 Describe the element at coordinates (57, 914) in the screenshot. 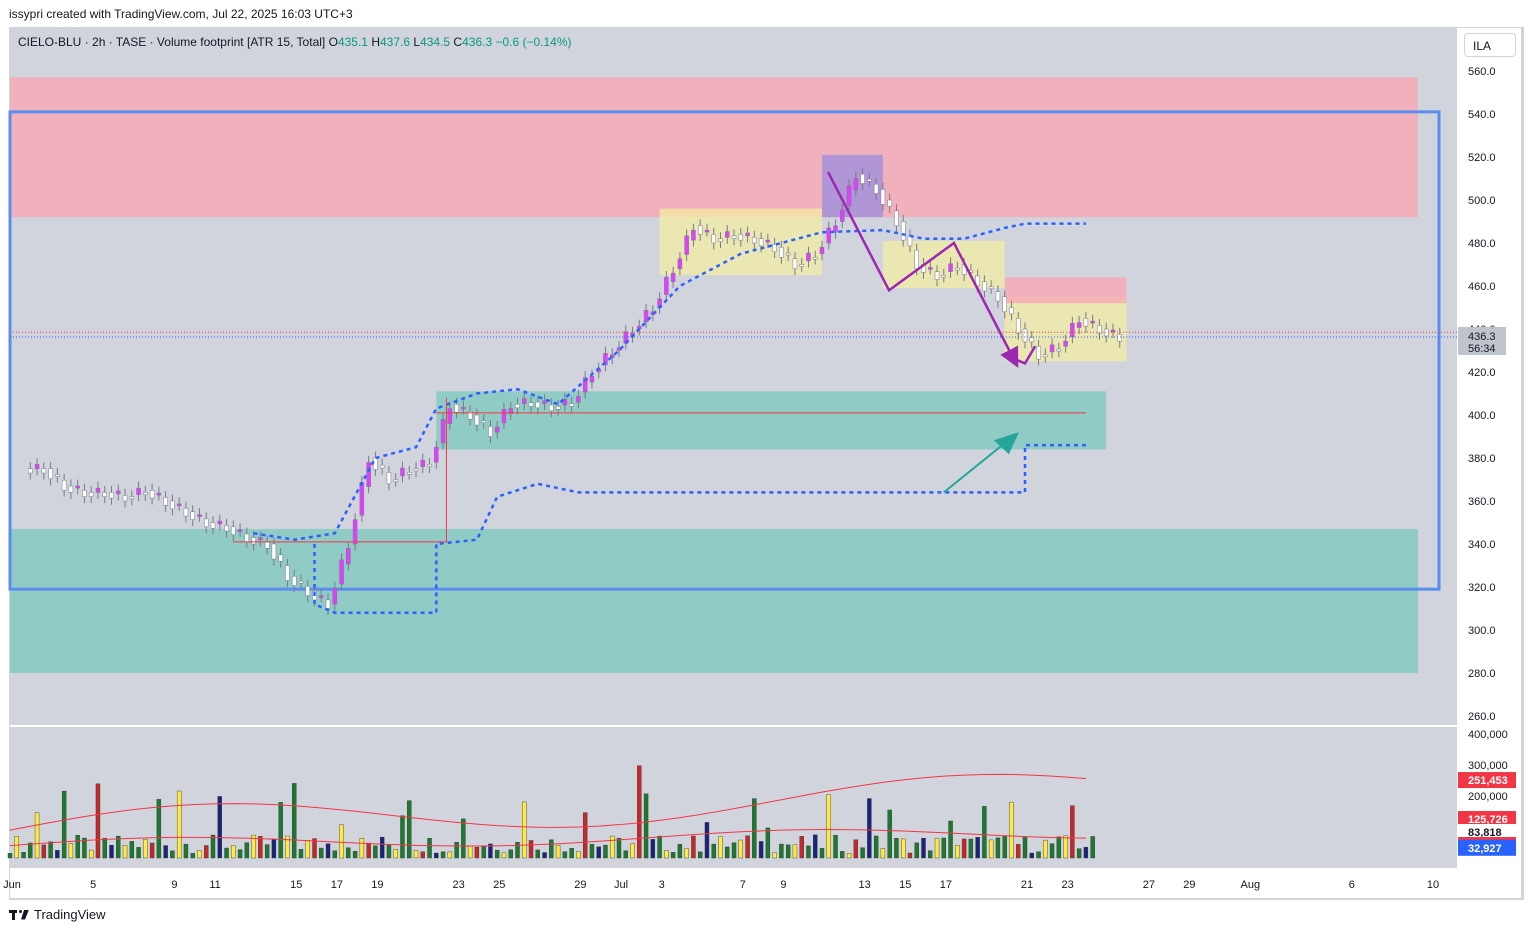

I see `tradingview-brand: TradingView` at that location.